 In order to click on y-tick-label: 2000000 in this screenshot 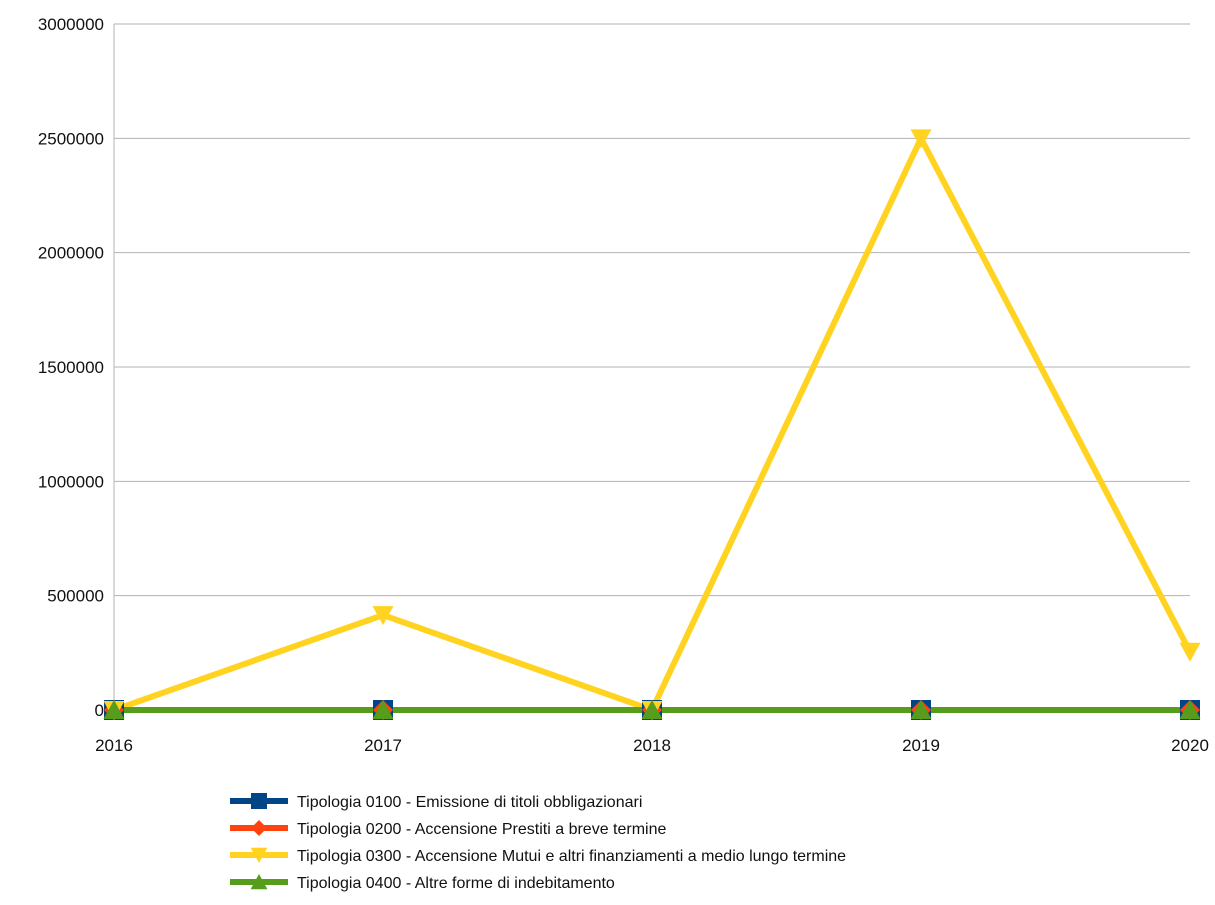, I will do `click(71, 253)`.